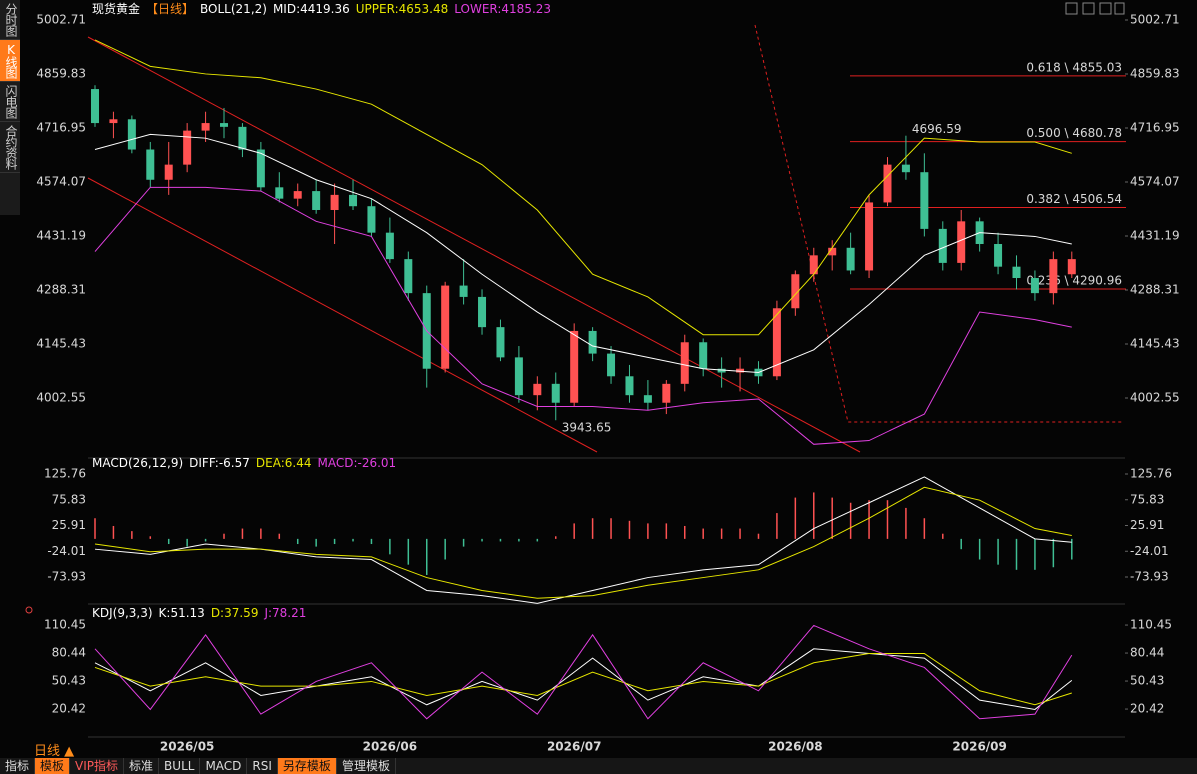 The width and height of the screenshot is (1197, 774). What do you see at coordinates (1074, 199) in the screenshot?
I see `fib-label: 0.382 \ 4506.54` at bounding box center [1074, 199].